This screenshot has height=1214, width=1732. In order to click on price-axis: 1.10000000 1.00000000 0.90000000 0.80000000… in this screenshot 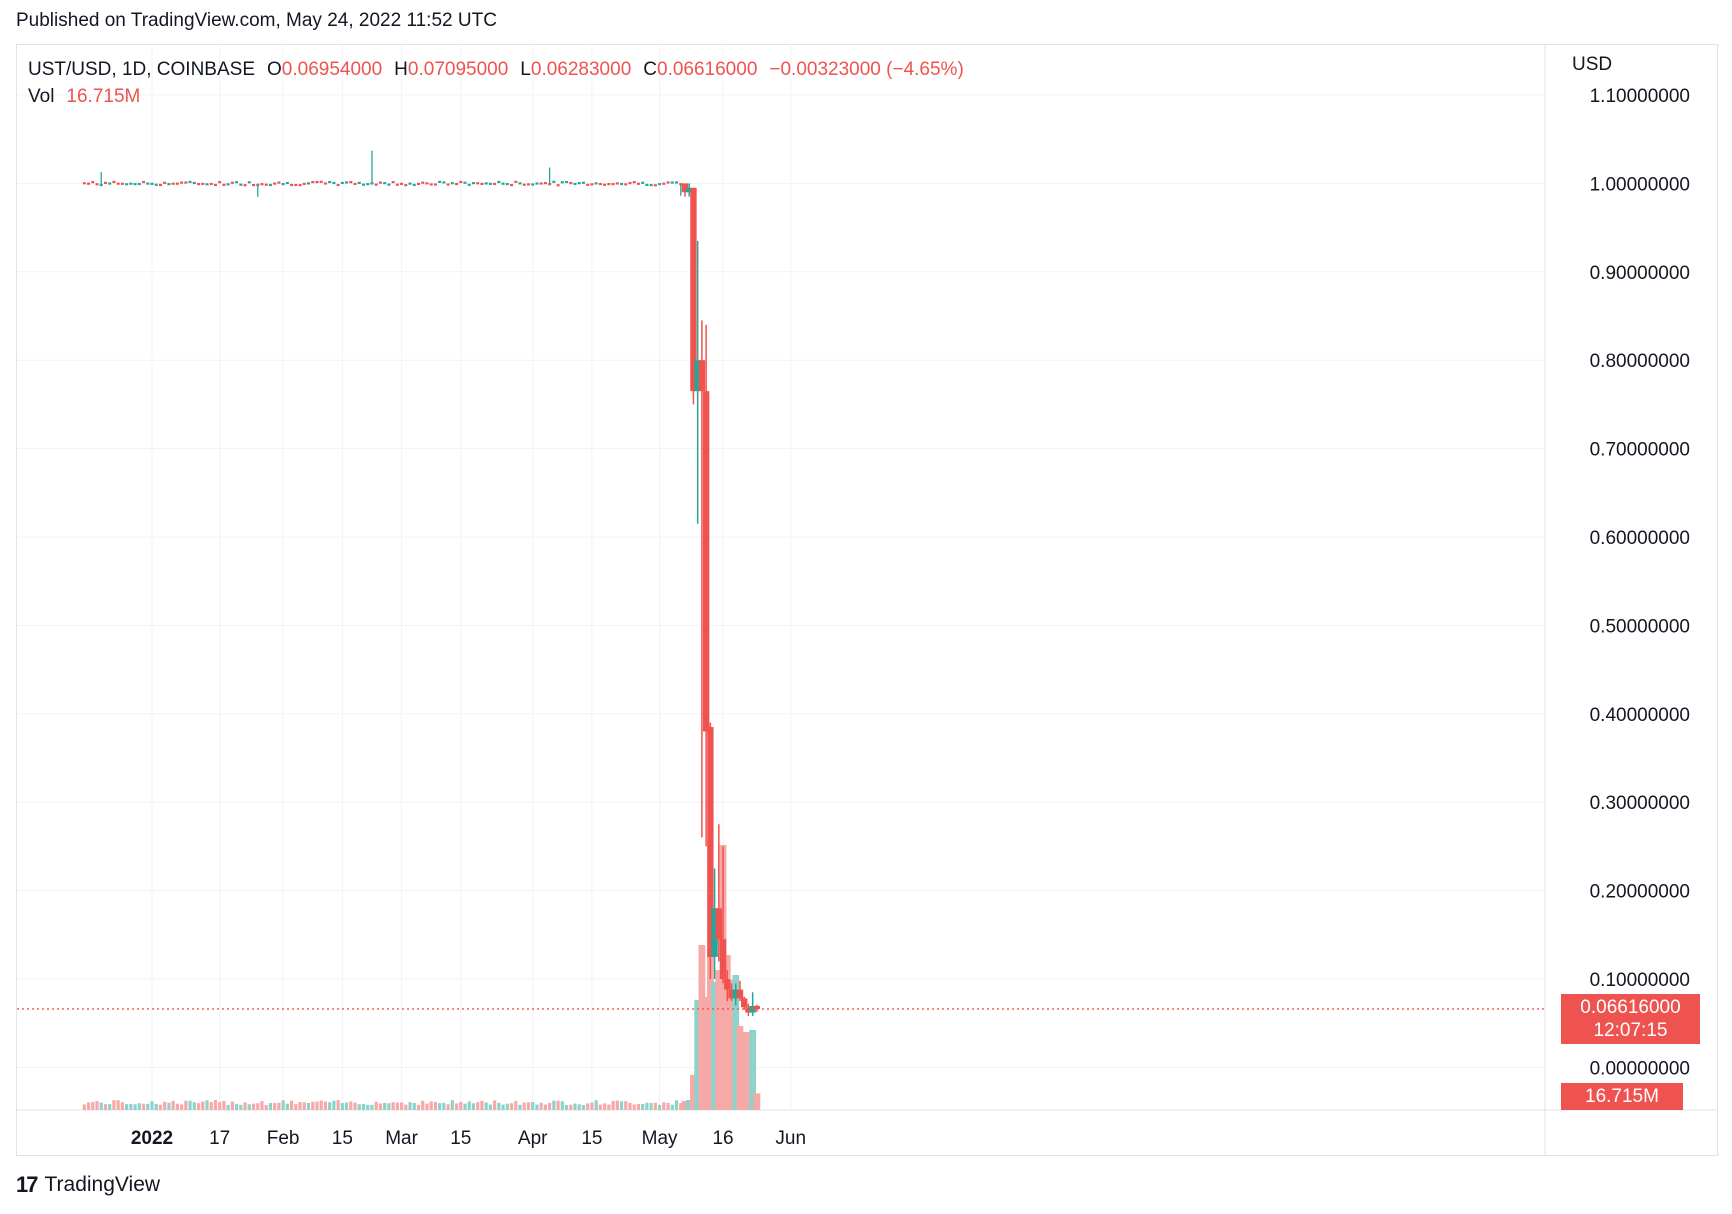, I will do `click(1640, 582)`.